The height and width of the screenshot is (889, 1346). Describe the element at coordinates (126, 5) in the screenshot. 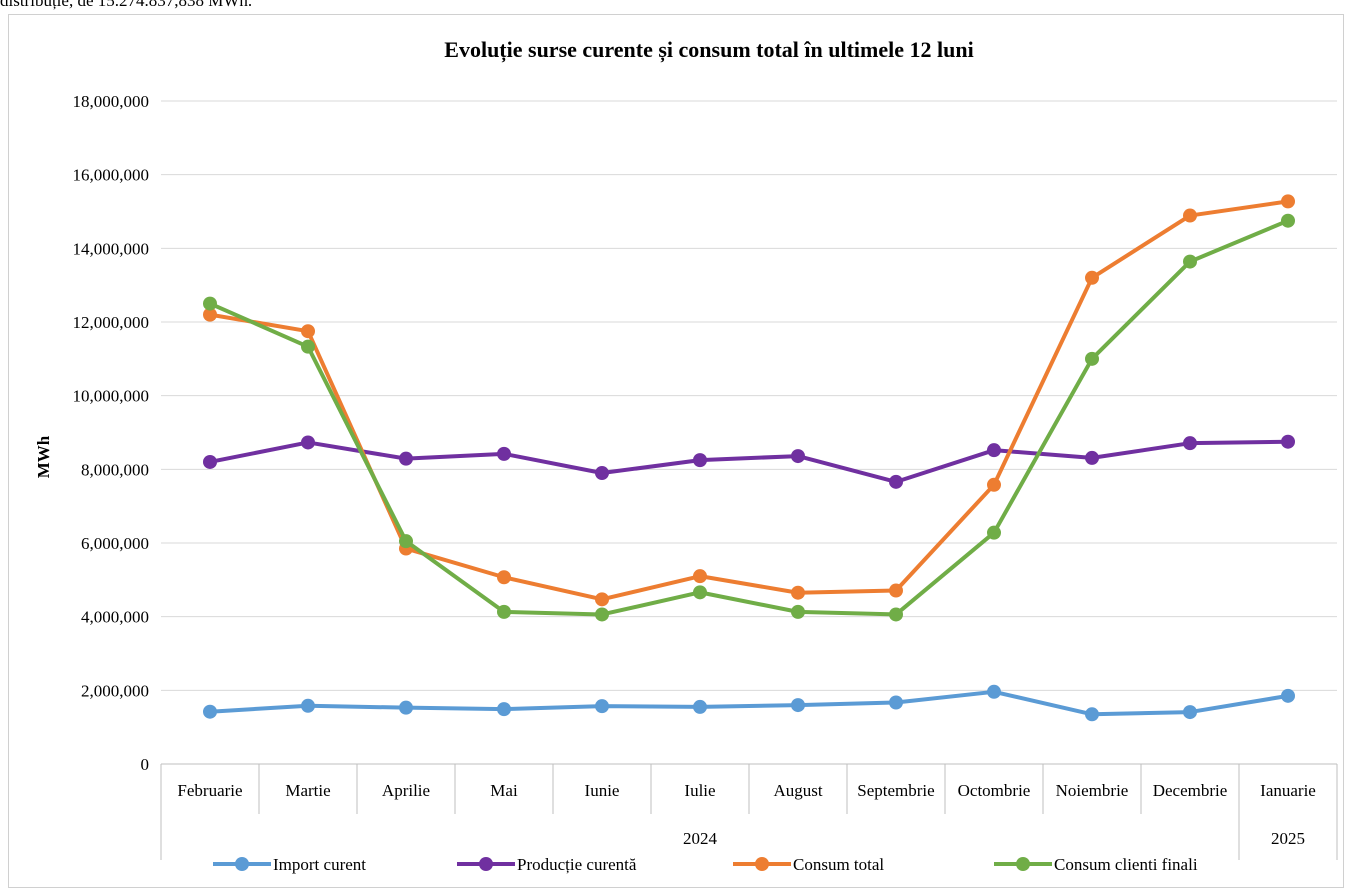

I see `intro-text-fragment: distribuție, de 15.274.837,838 MWh.` at that location.